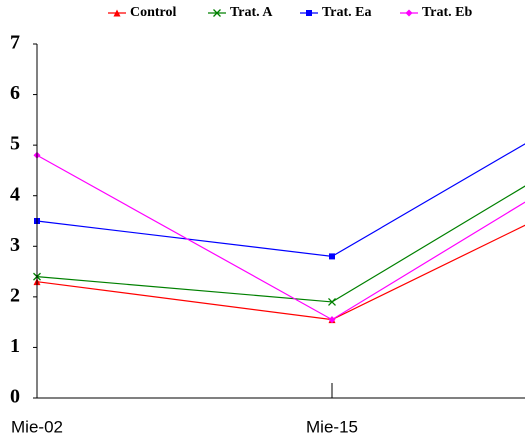  What do you see at coordinates (15, 295) in the screenshot?
I see `y-tick-label: 2` at bounding box center [15, 295].